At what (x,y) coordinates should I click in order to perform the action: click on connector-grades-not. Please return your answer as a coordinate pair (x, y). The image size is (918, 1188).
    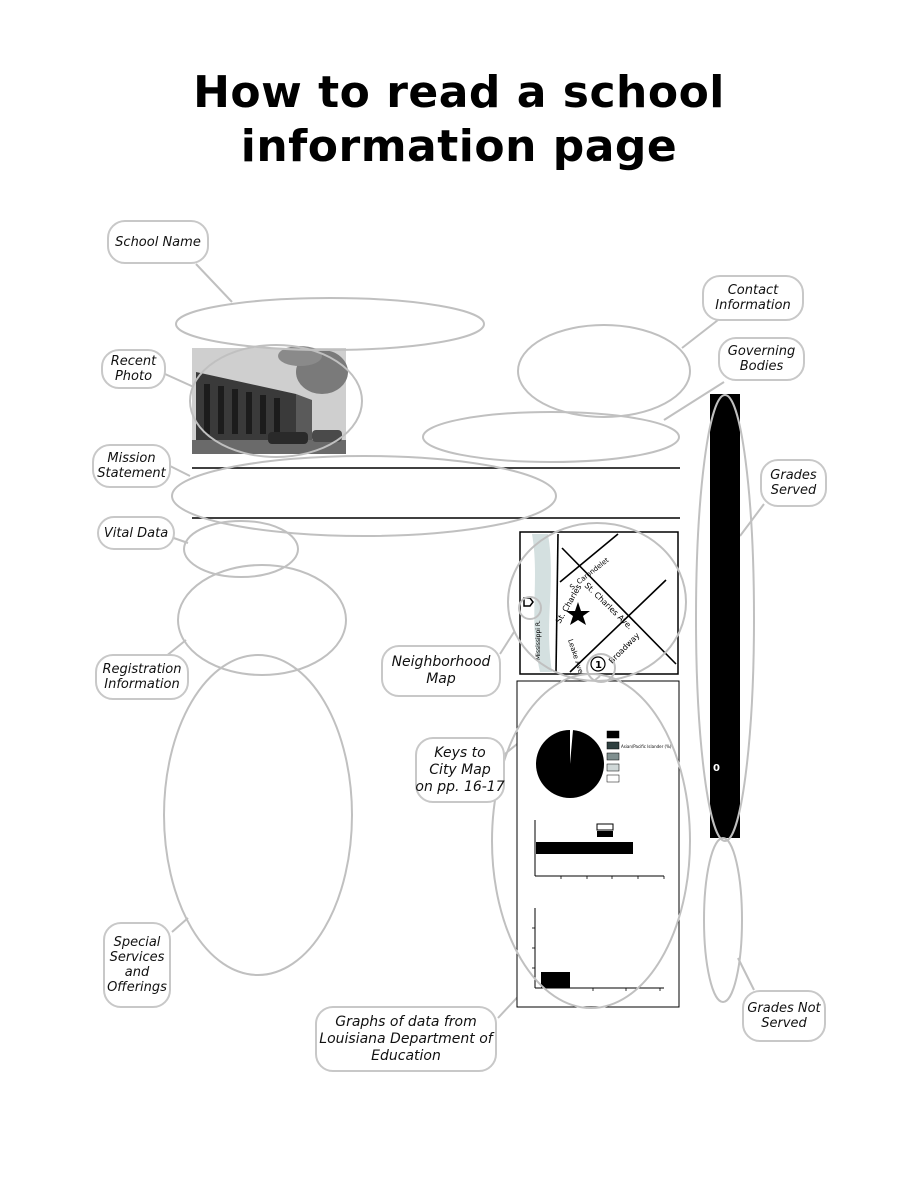
    Looking at the image, I should click on (746, 974).